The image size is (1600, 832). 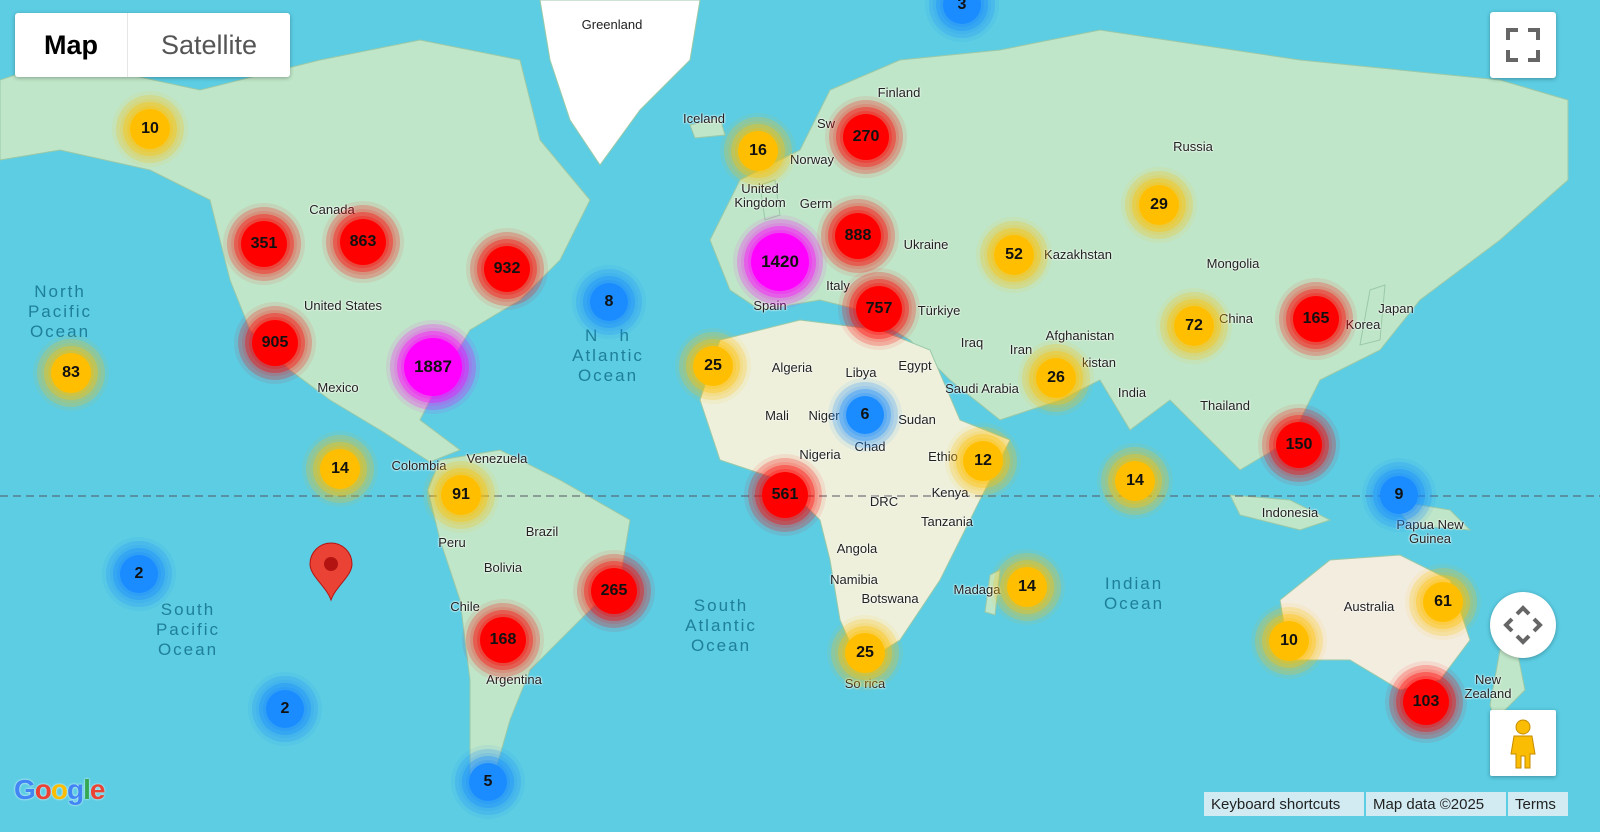 What do you see at coordinates (1375, 622) in the screenshot?
I see `australia` at bounding box center [1375, 622].